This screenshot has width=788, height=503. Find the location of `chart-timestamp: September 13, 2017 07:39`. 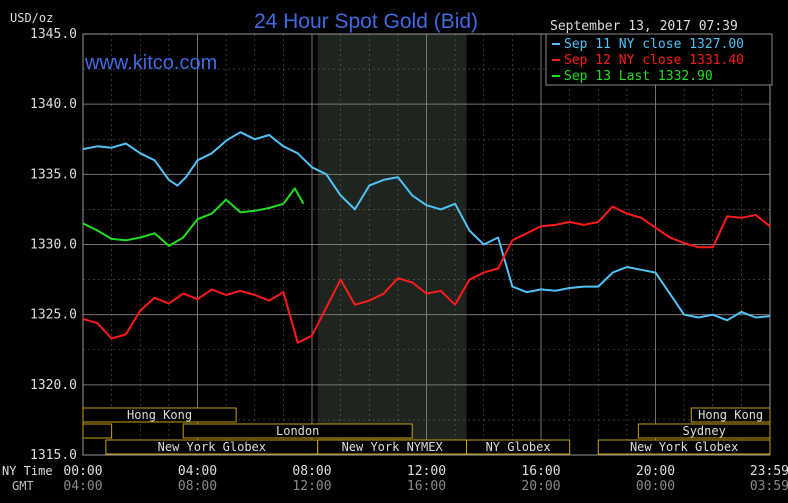

chart-timestamp: September 13, 2017 07:39 is located at coordinates (644, 26).